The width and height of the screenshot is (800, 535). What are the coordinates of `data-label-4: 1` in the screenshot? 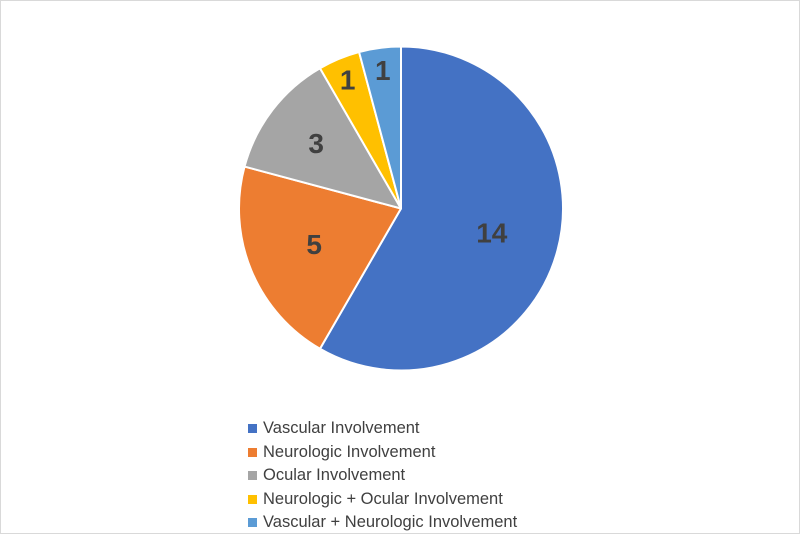 It's located at (348, 79).